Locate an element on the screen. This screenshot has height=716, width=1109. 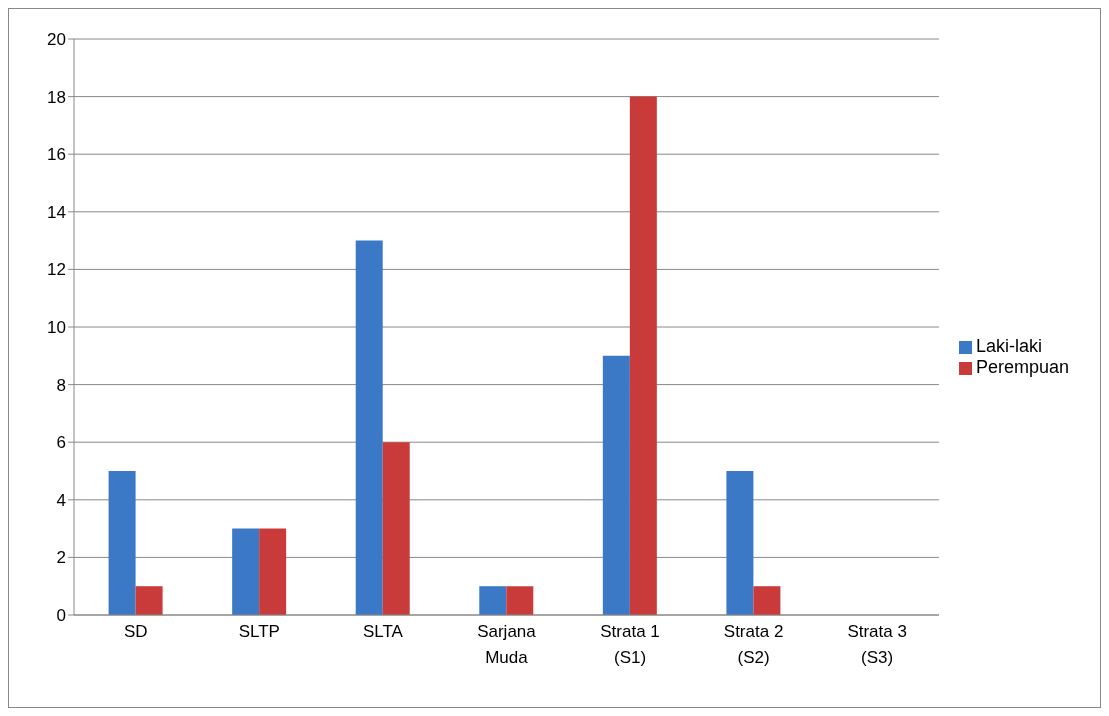
y-tick-label: 18 is located at coordinates (56, 97).